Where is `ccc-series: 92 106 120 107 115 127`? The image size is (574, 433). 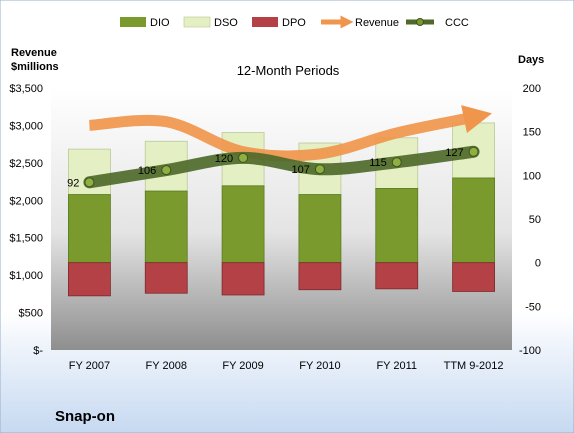 ccc-series: 92 106 120 107 115 127 is located at coordinates (273, 167).